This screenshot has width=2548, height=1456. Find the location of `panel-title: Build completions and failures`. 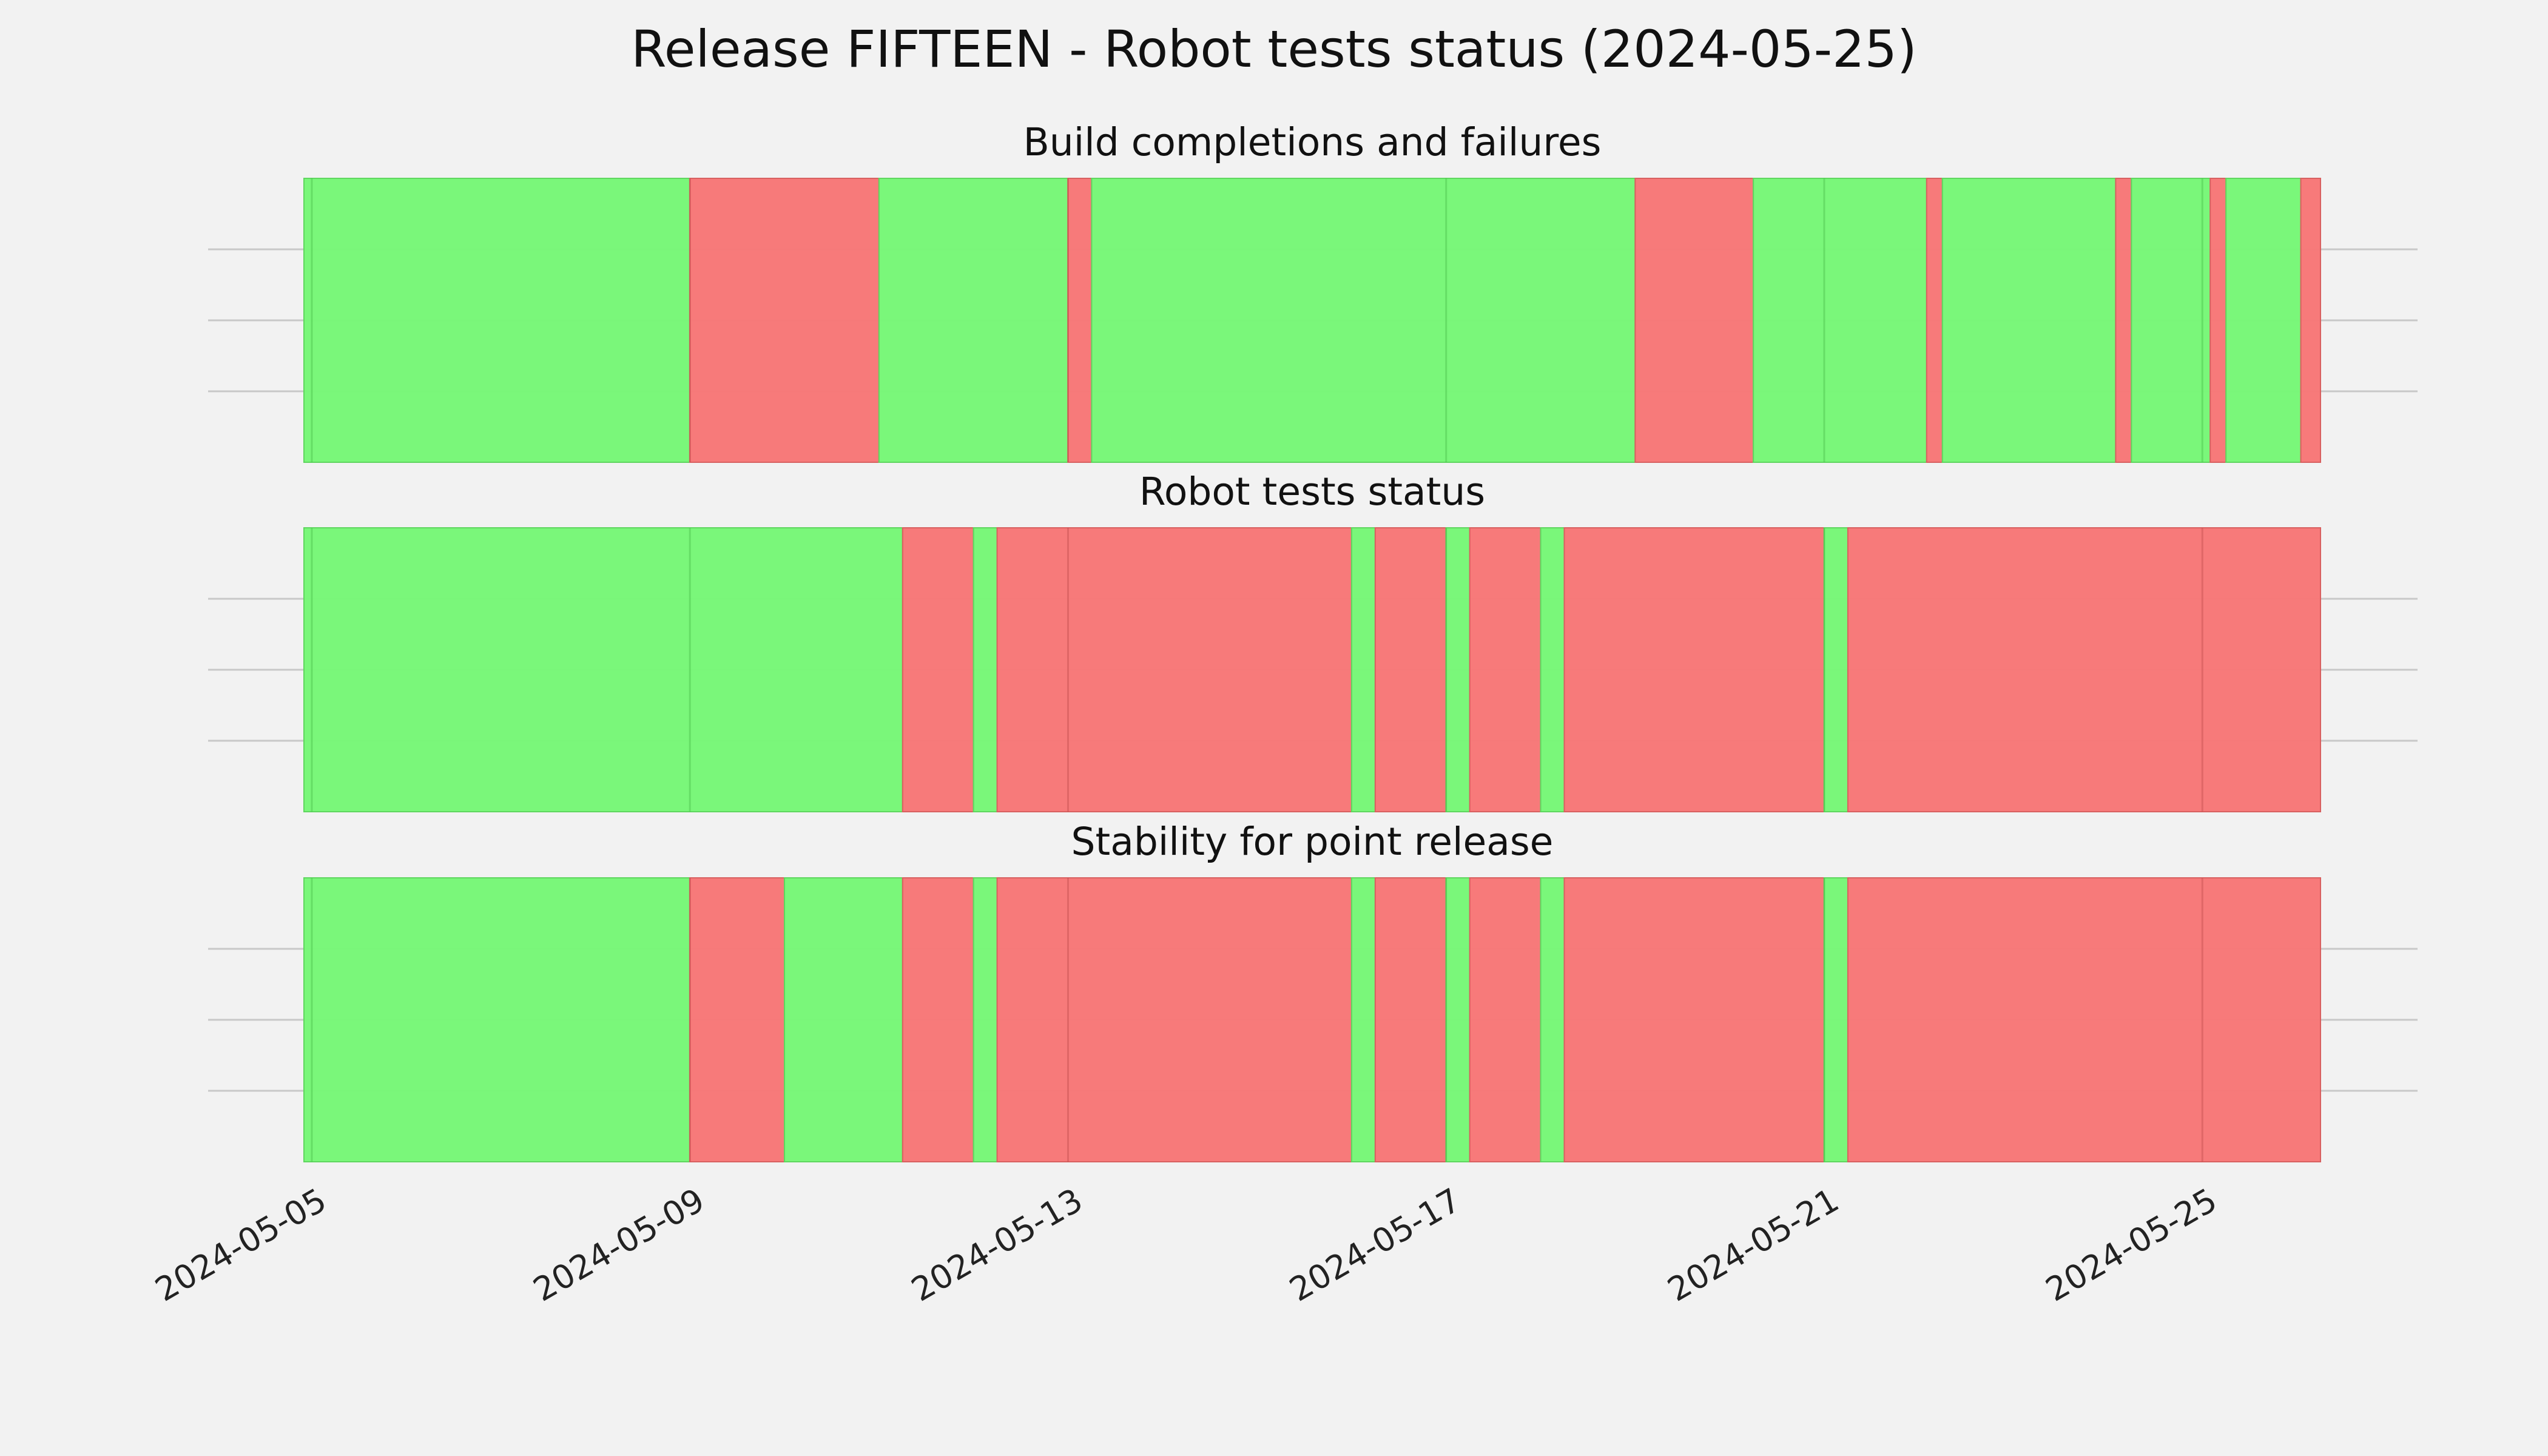

panel-title: Build completions and failures is located at coordinates (1312, 142).